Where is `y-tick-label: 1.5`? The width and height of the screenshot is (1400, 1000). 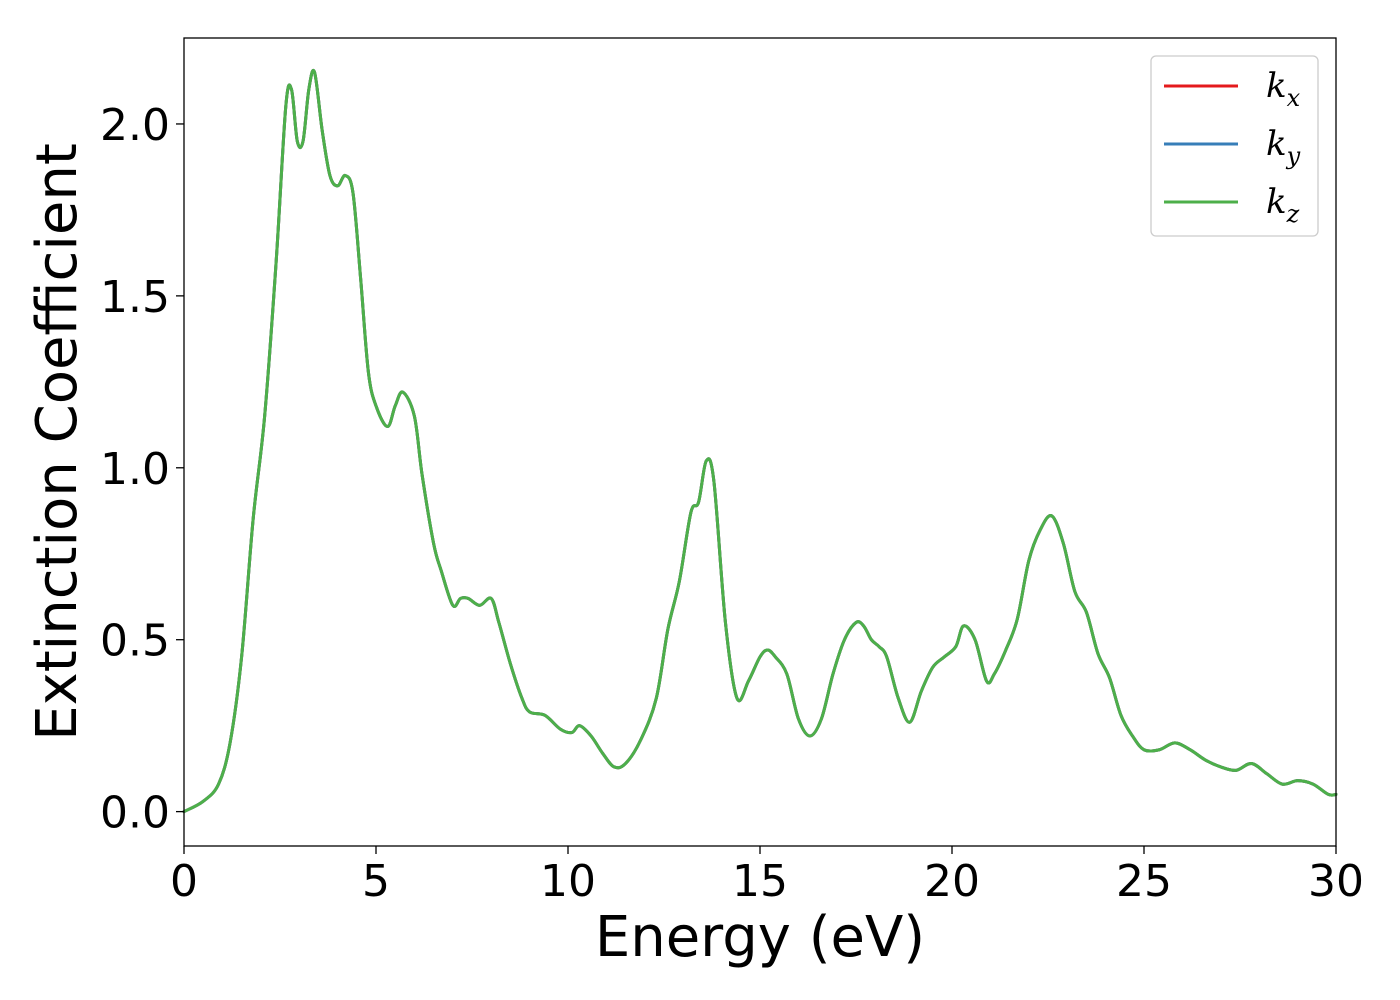 y-tick-label: 1.5 is located at coordinates (135, 297).